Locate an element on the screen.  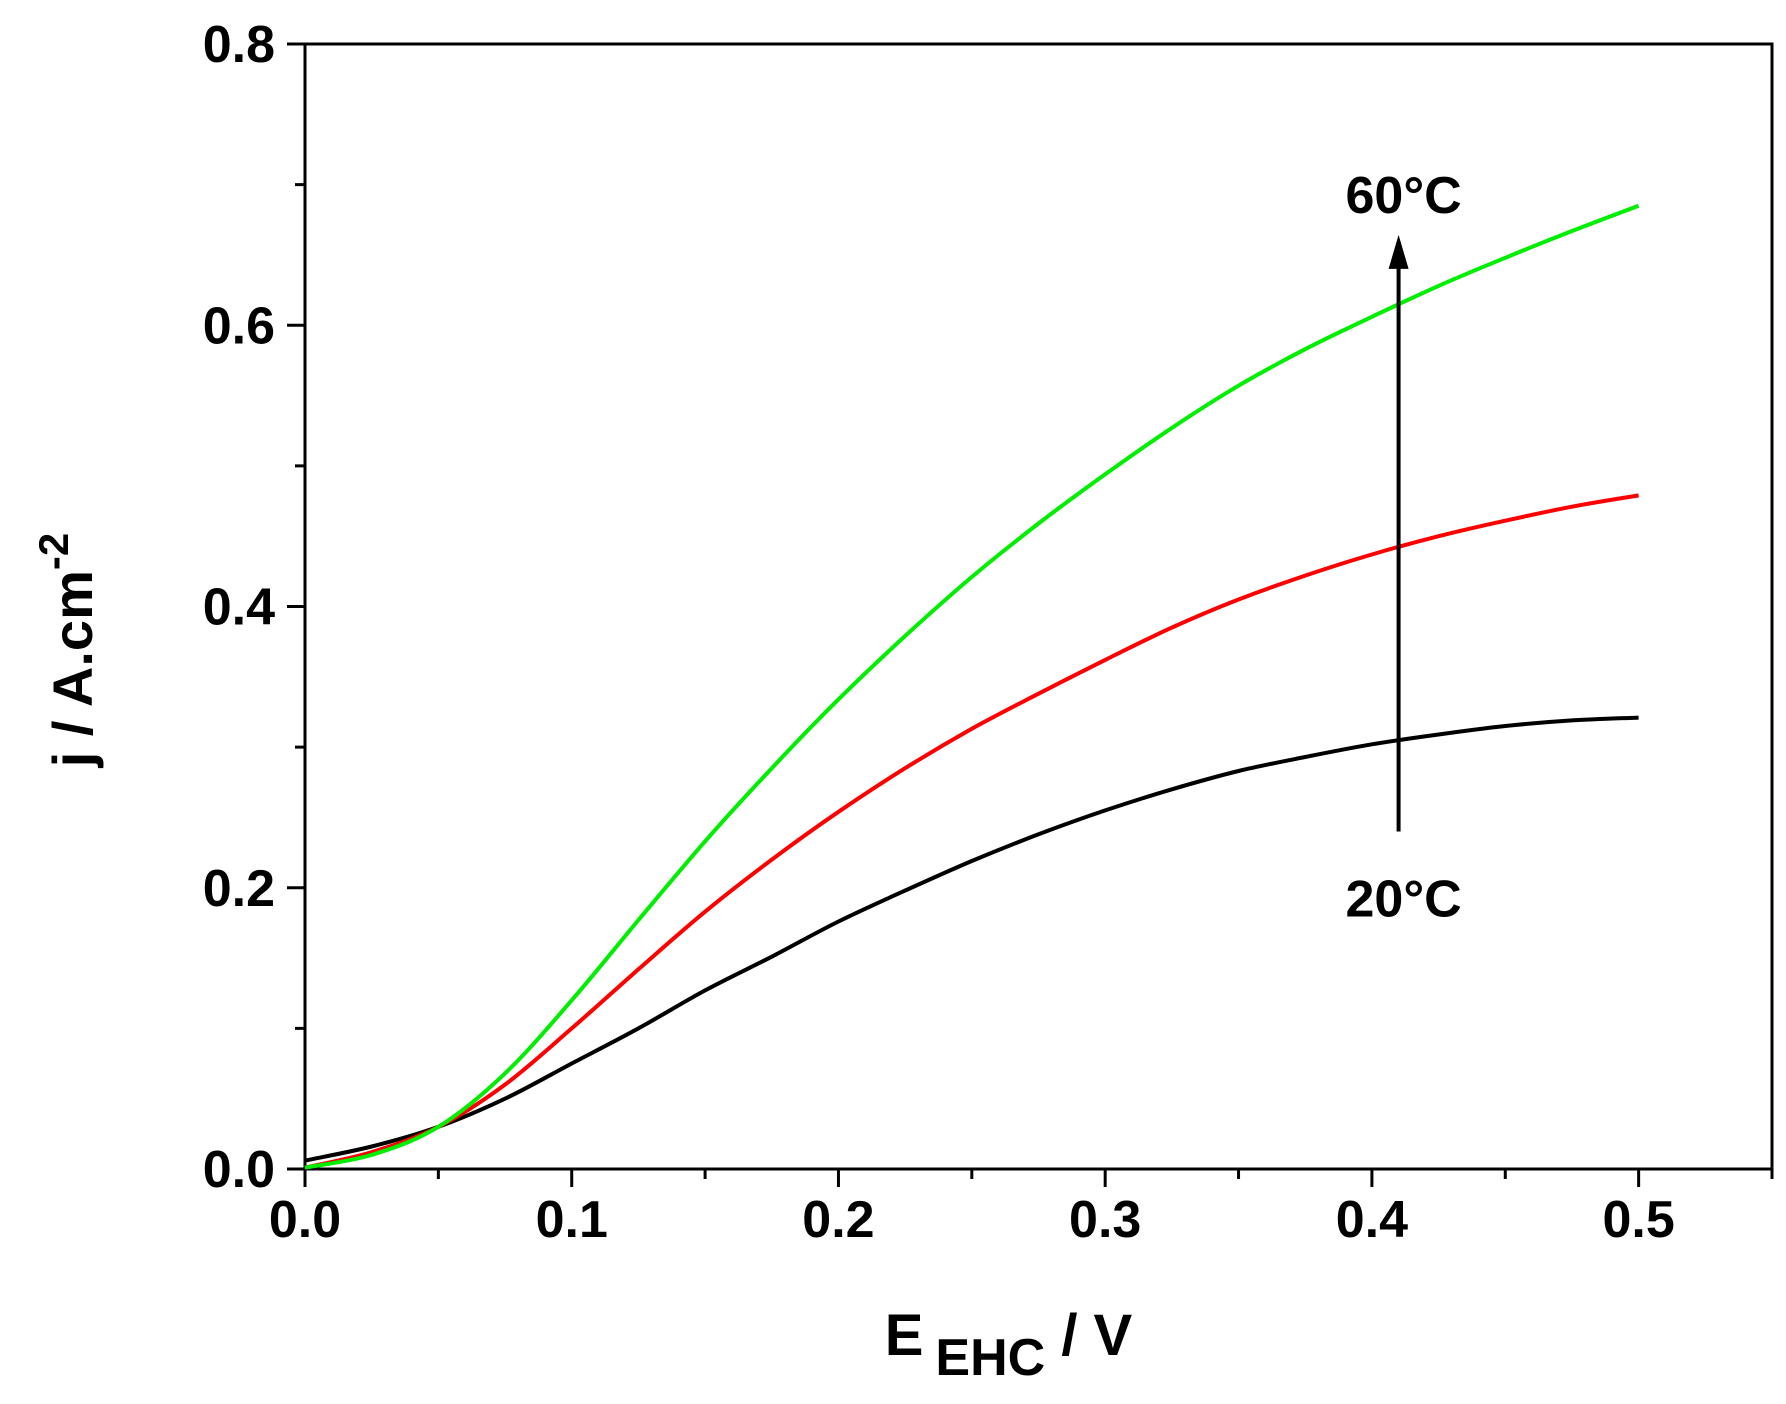
x-axis-title-main: E is located at coordinates (904, 1335).